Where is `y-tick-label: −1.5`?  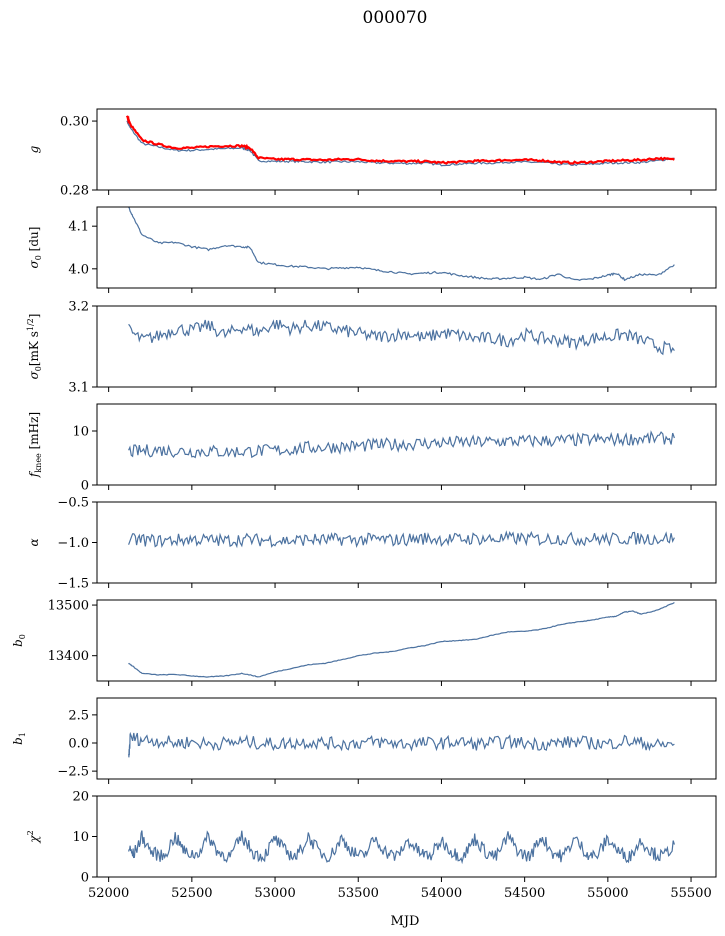 y-tick-label: −1.5 is located at coordinates (73, 584).